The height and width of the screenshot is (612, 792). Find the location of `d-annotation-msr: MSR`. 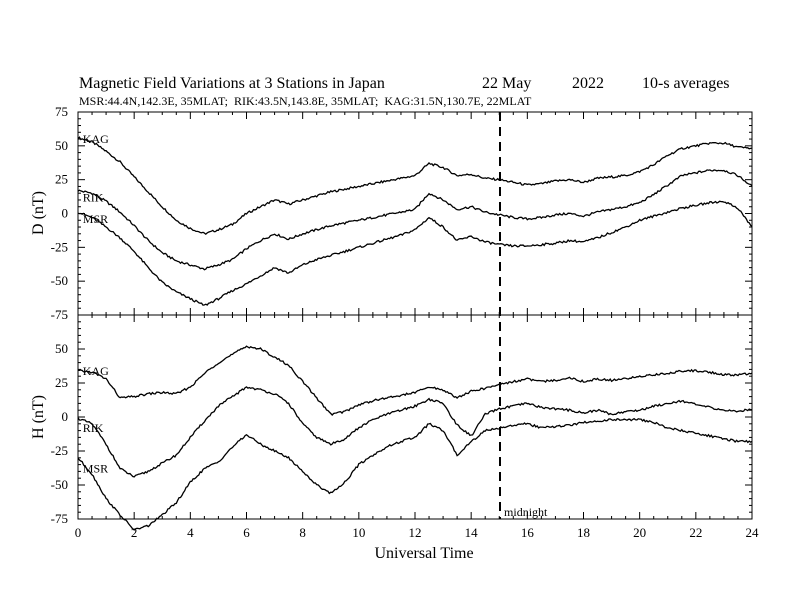

d-annotation-msr: MSR is located at coordinates (95, 219).